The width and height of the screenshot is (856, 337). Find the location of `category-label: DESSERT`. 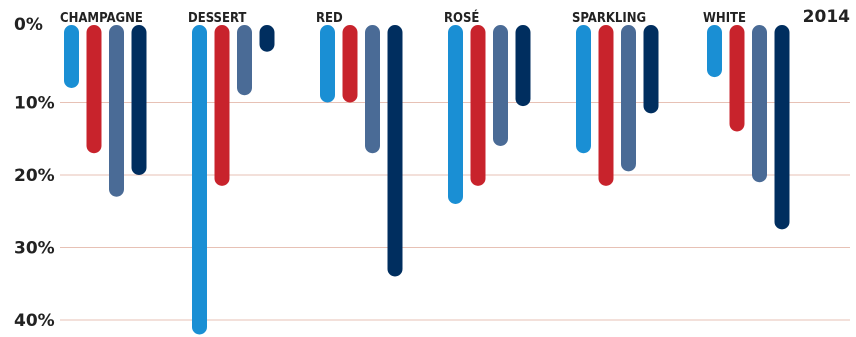

category-label: DESSERT is located at coordinates (217, 18).